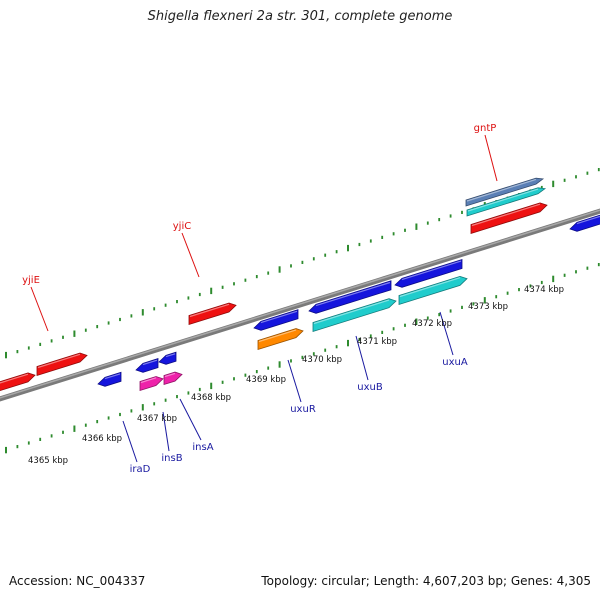 This screenshot has height=600, width=600. Describe the element at coordinates (150, 362) in the screenshot. I see `gene-arrow-insB-region-highlight` at that location.